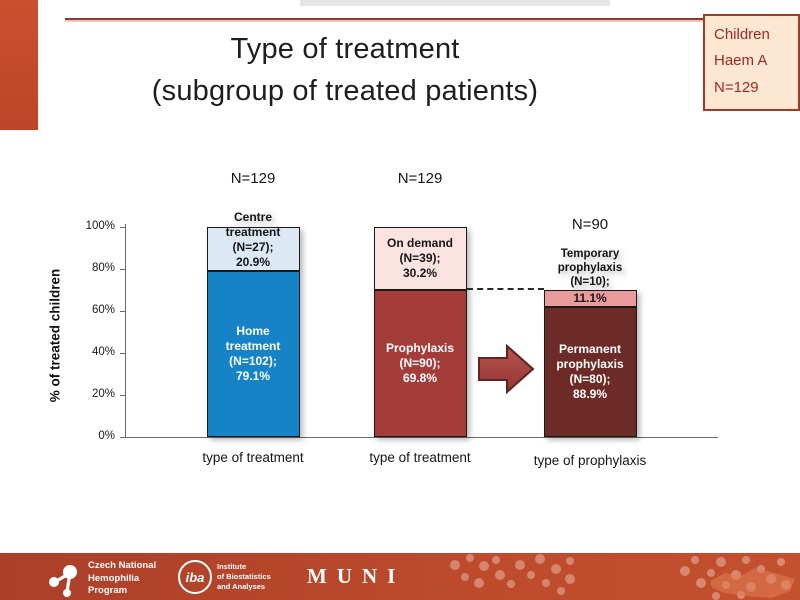 This screenshot has height=600, width=800. What do you see at coordinates (345, 91) in the screenshot?
I see `slide-title-line2: (subgroup of treated patients)` at bounding box center [345, 91].